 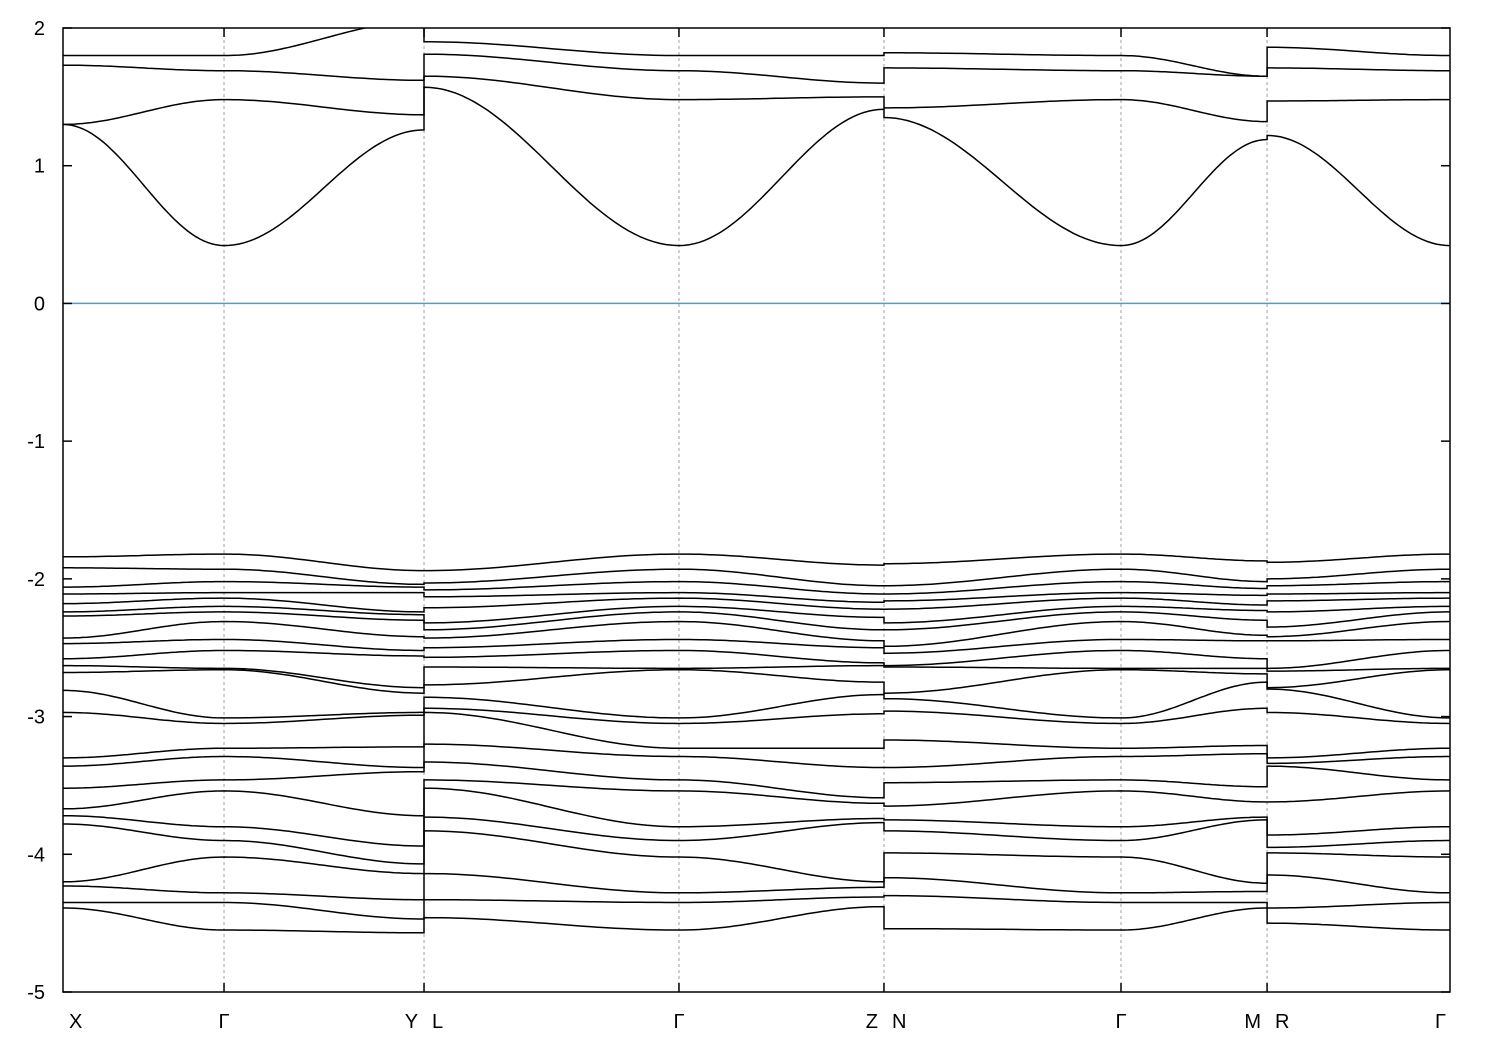 What do you see at coordinates (1252, 1022) in the screenshot?
I see `kpoint-label: M` at bounding box center [1252, 1022].